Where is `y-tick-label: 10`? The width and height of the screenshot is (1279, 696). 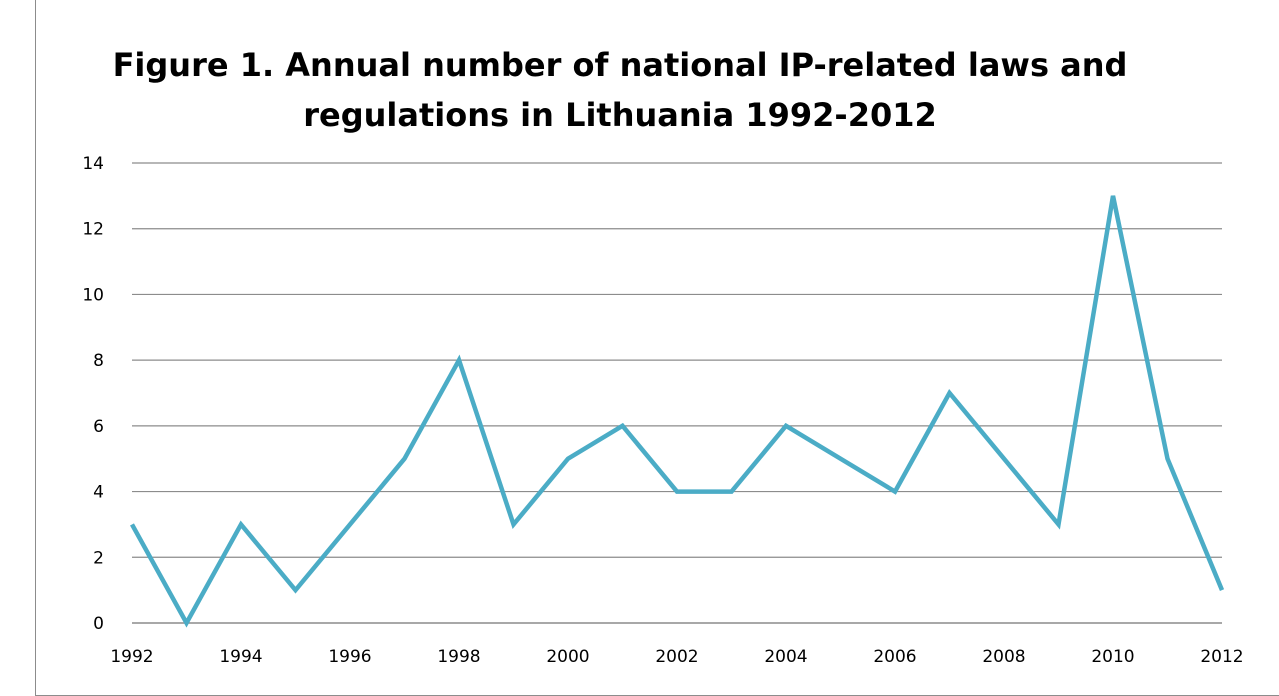 y-tick-label: 10 is located at coordinates (93, 295).